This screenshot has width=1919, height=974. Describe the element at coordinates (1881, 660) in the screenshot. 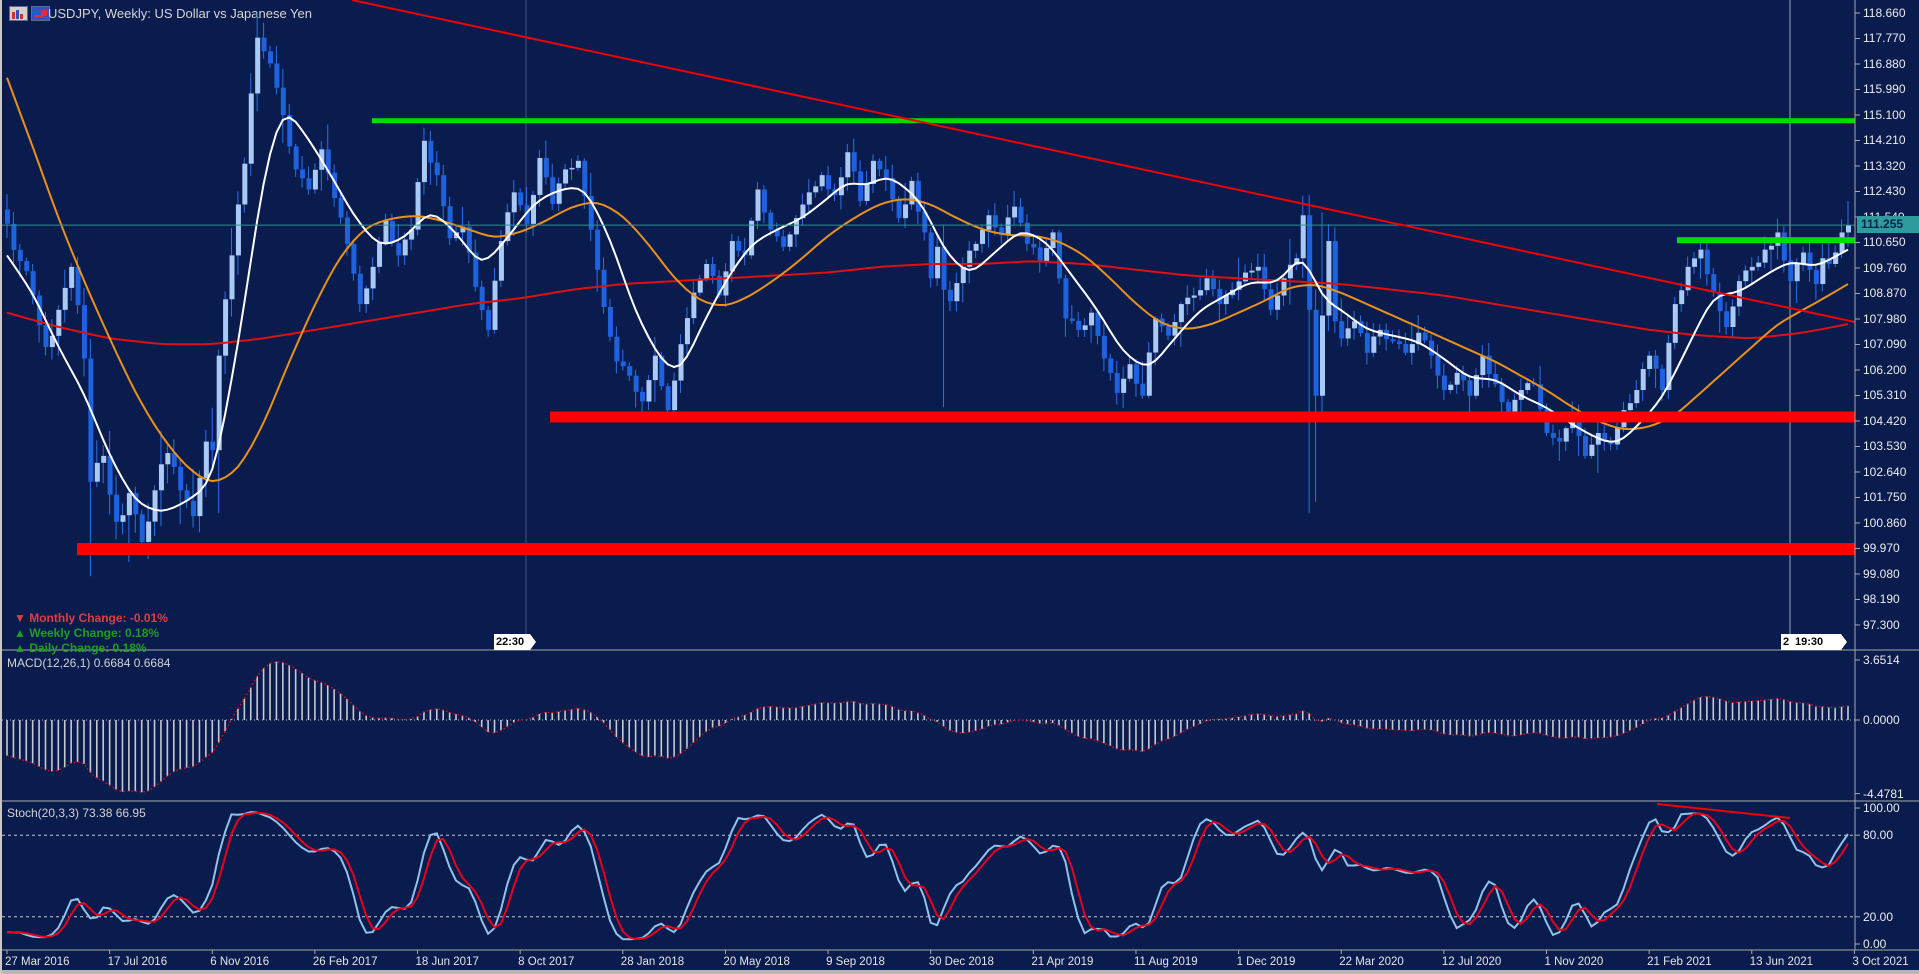

I see `macd-axis-label: 3.6514` at that location.